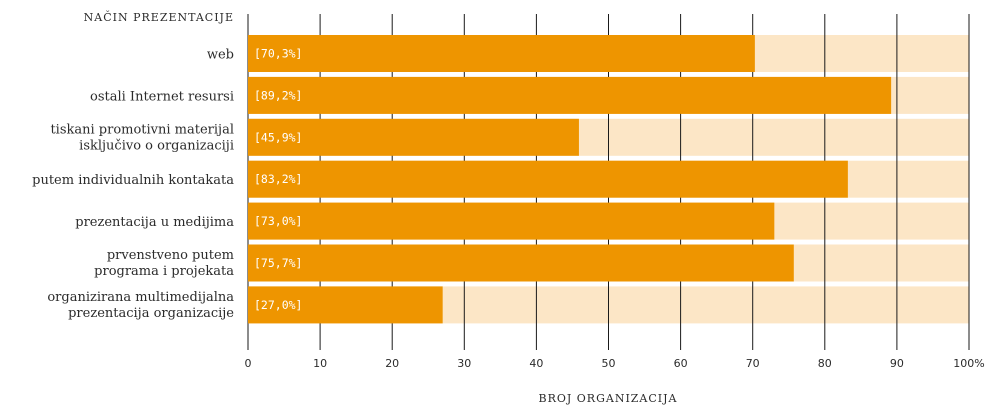 The width and height of the screenshot is (986, 406). I want to click on bar-value-label: [83,2%], so click(278, 179).